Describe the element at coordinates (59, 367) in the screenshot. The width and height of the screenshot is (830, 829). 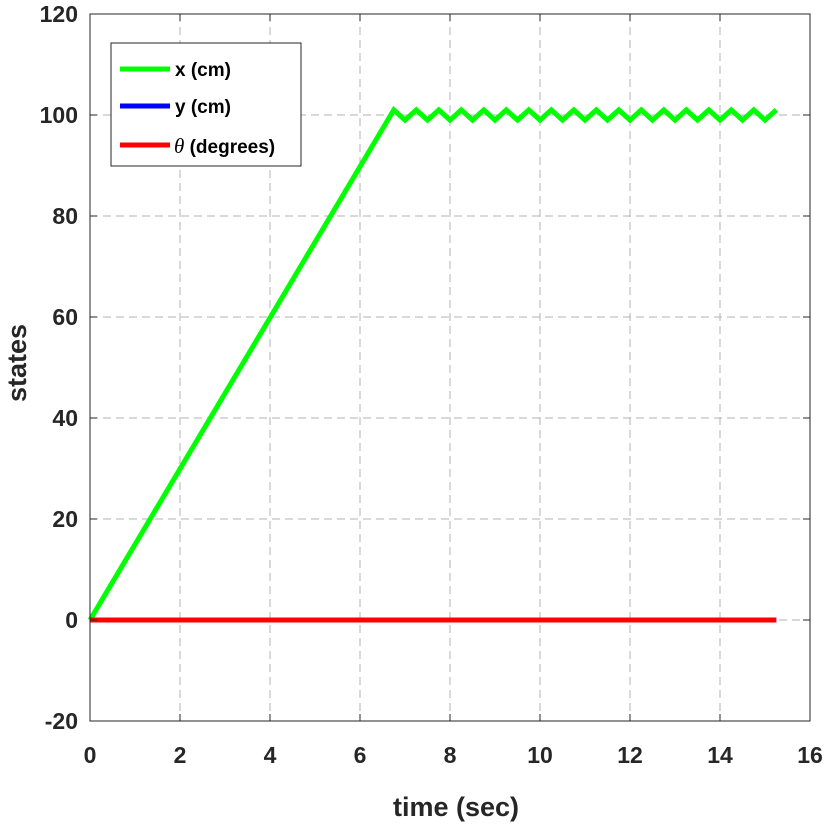
I see `y-tick-labels: -20 0 20 40 60 80 100 120` at that location.